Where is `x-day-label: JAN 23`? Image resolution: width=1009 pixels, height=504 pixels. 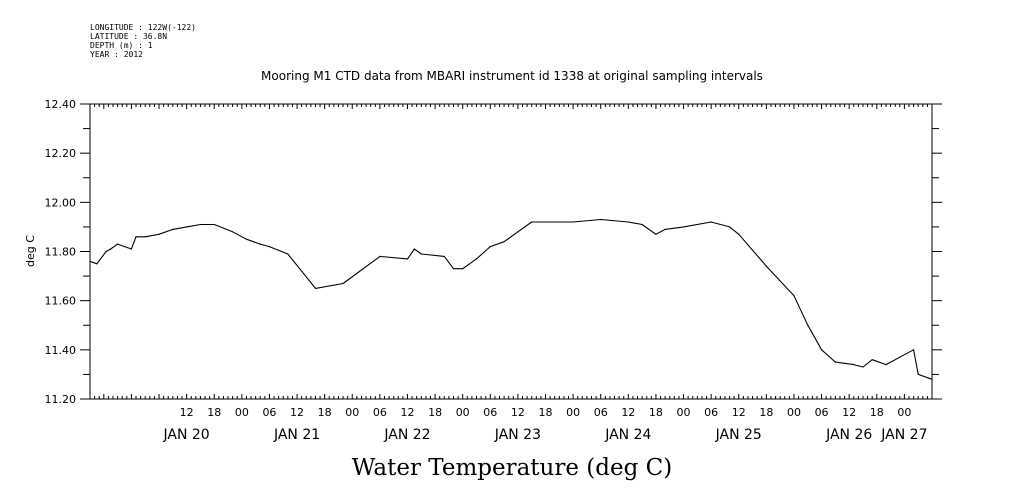
x-day-label: JAN 23 is located at coordinates (517, 435).